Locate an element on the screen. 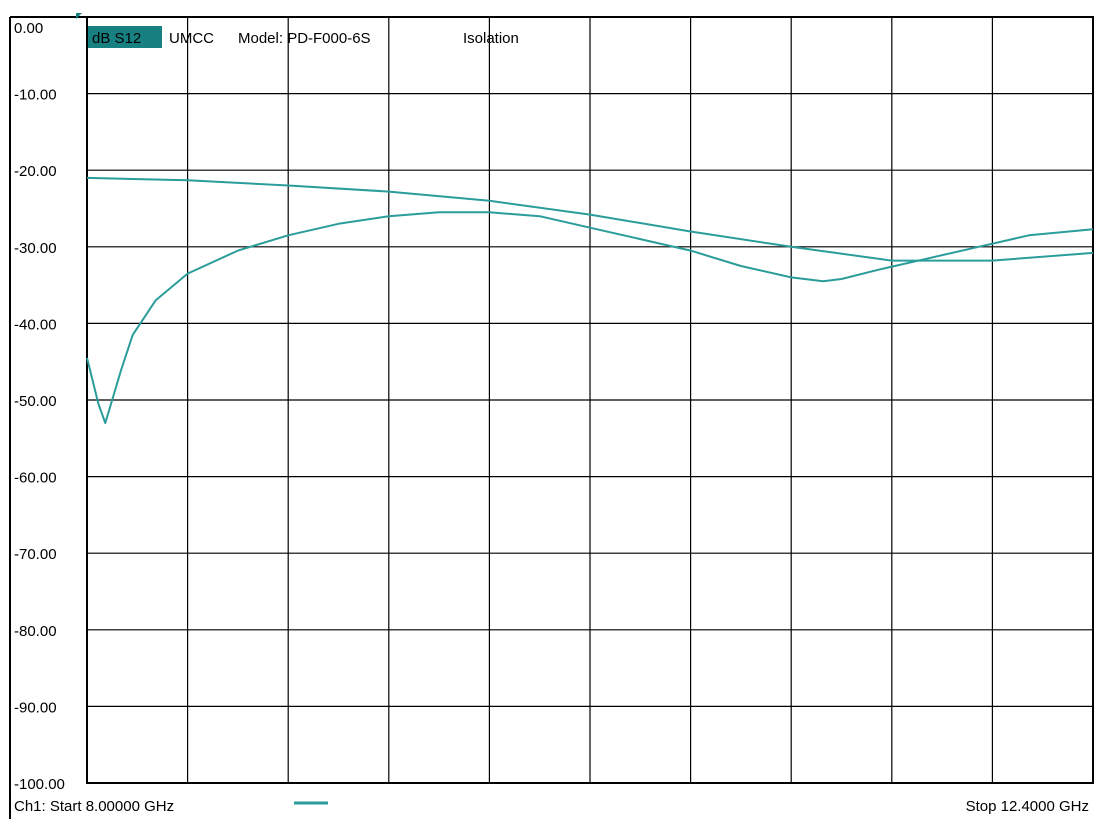 This screenshot has height=819, width=1097. y-tick-label: -60.00 is located at coordinates (35, 478).